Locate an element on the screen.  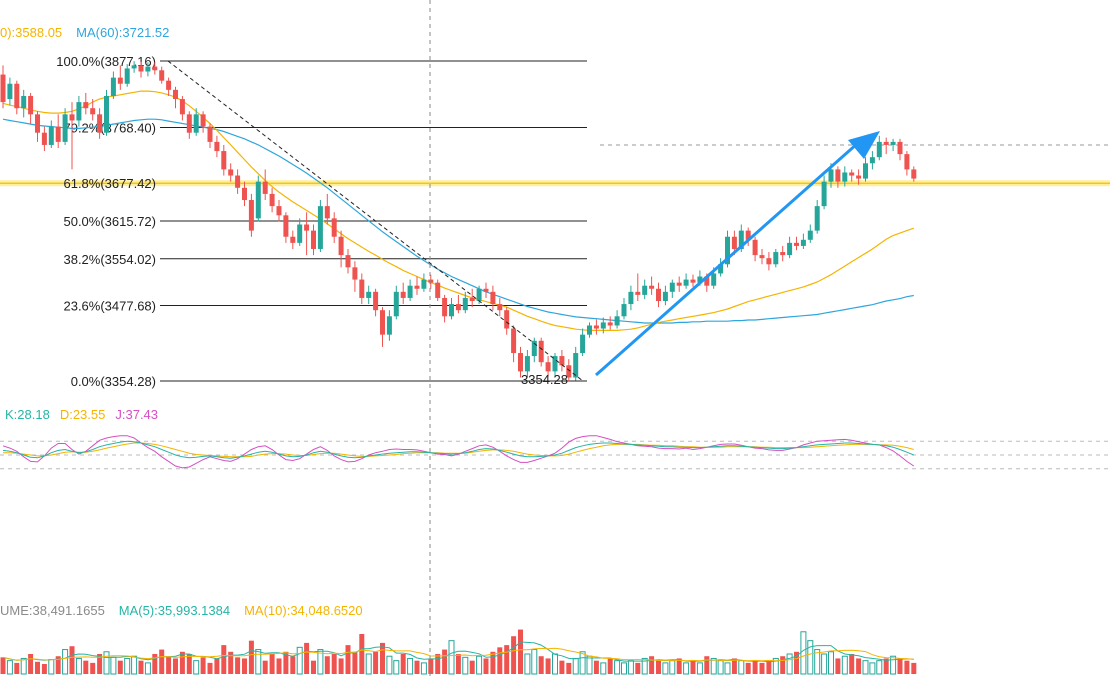
fib-label-2: 61.8%(3677.42) is located at coordinates (109, 183).